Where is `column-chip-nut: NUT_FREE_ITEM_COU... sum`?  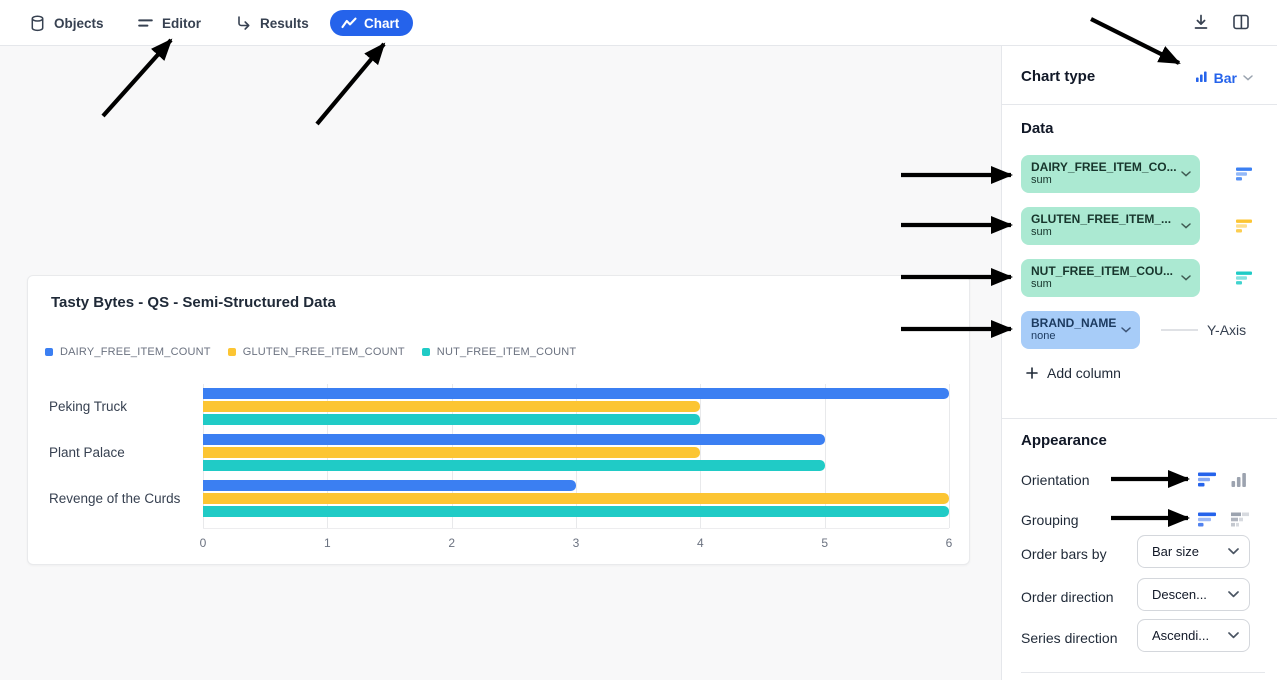
column-chip-nut: NUT_FREE_ITEM_COU... sum is located at coordinates (1110, 278).